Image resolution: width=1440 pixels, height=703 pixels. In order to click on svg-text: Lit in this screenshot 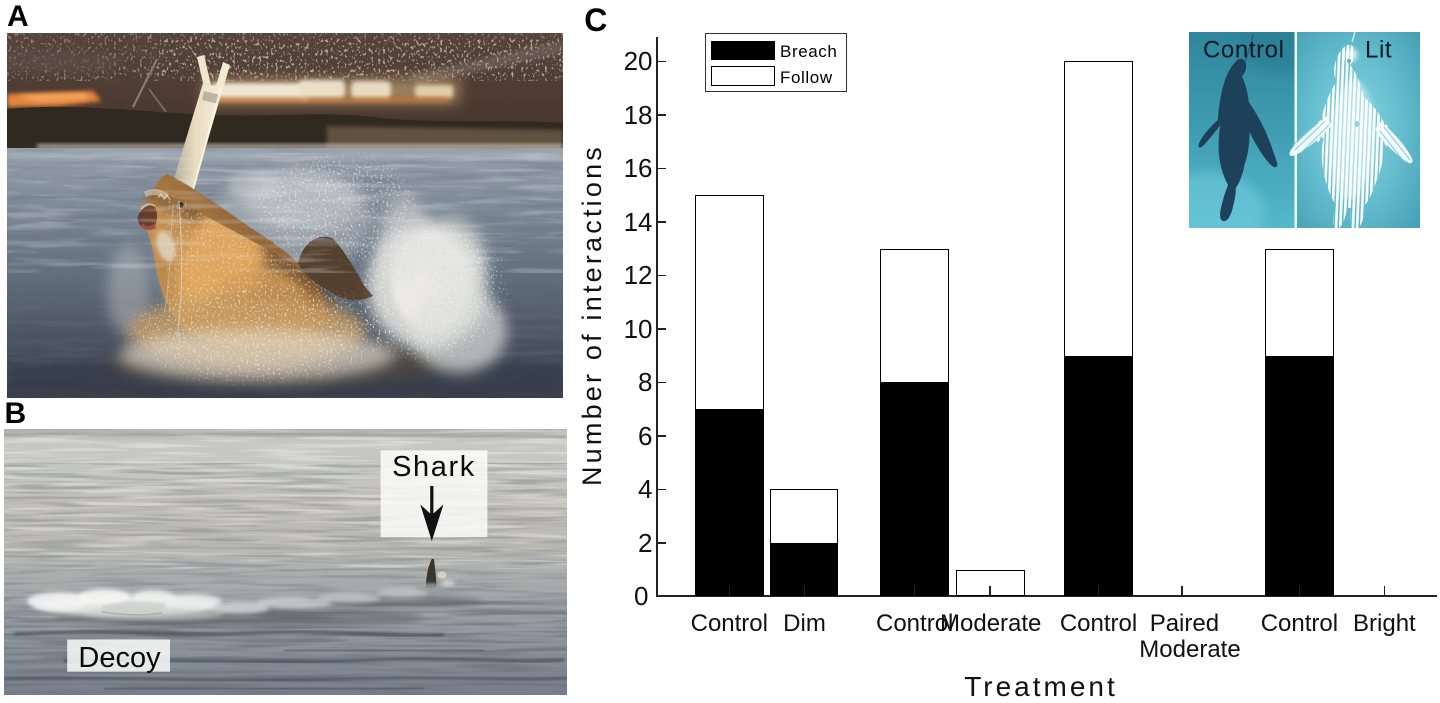, I will do `click(1378, 50)`.